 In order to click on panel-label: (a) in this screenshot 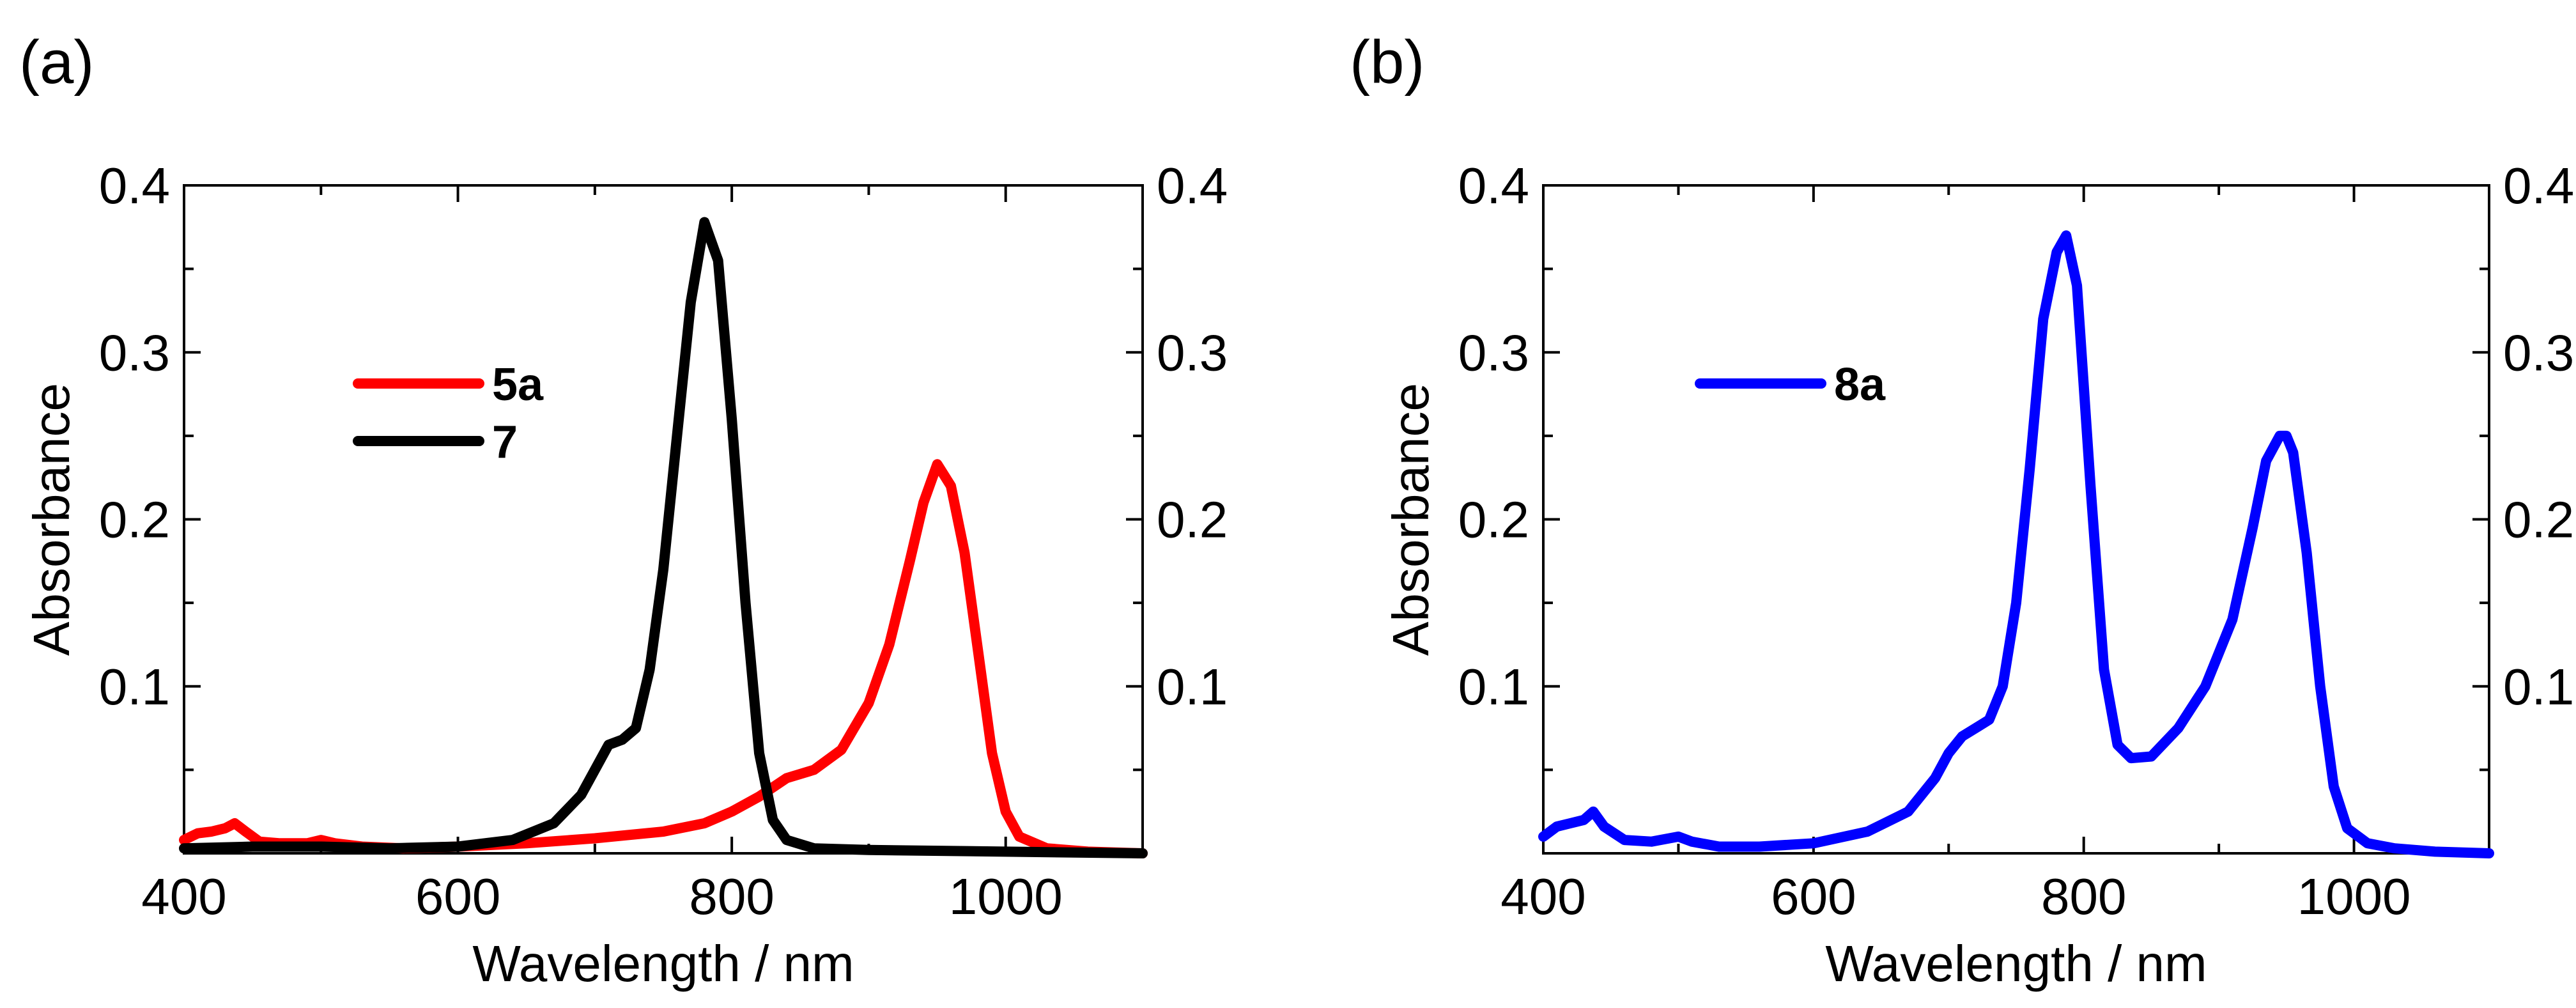, I will do `click(56, 62)`.